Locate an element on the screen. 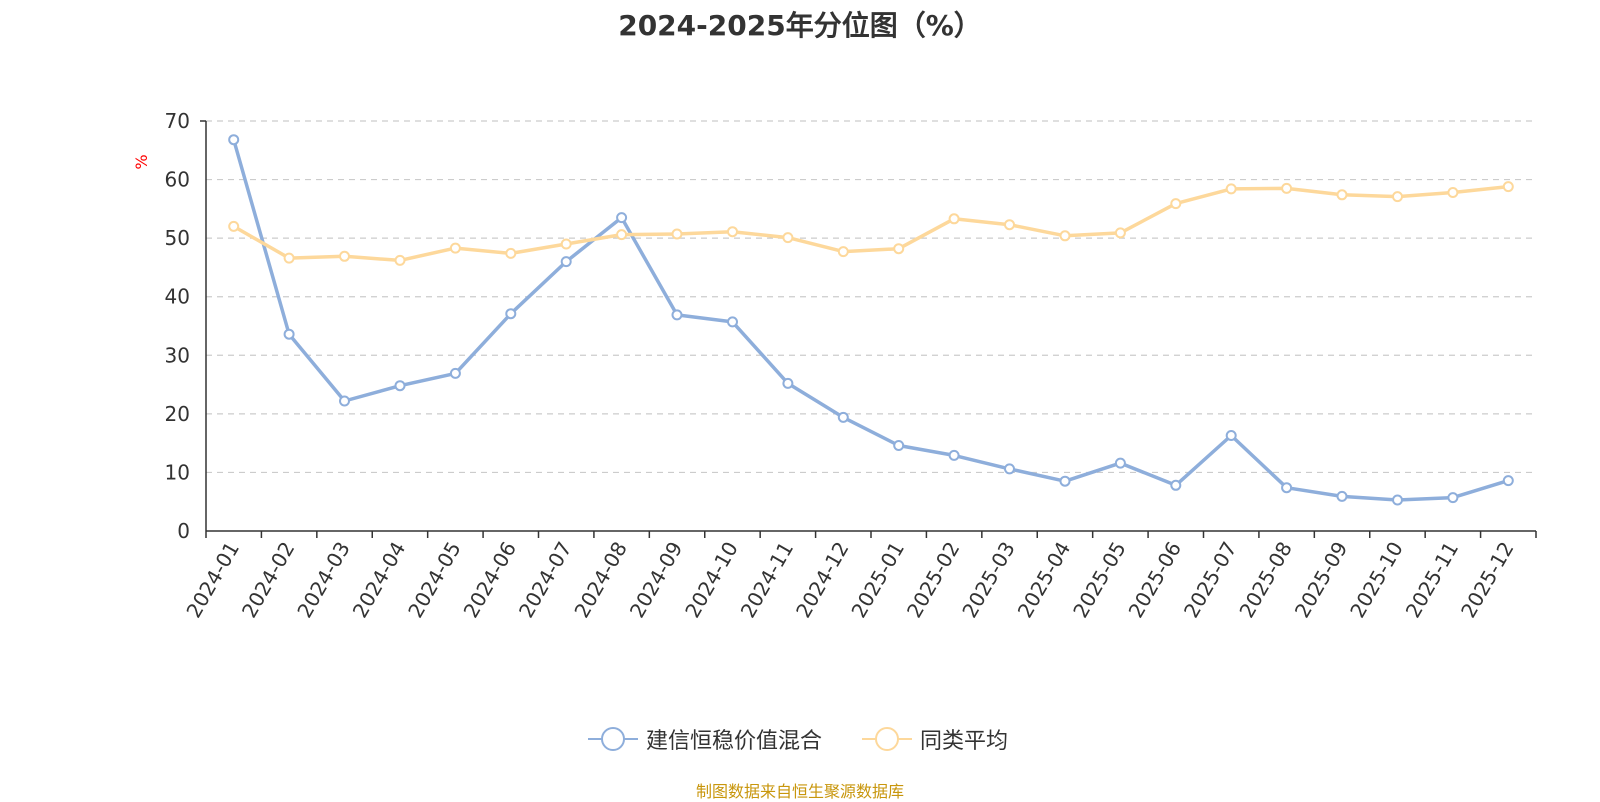 The image size is (1600, 802). x-tick-label: 2025-05 is located at coordinates (1099, 580).